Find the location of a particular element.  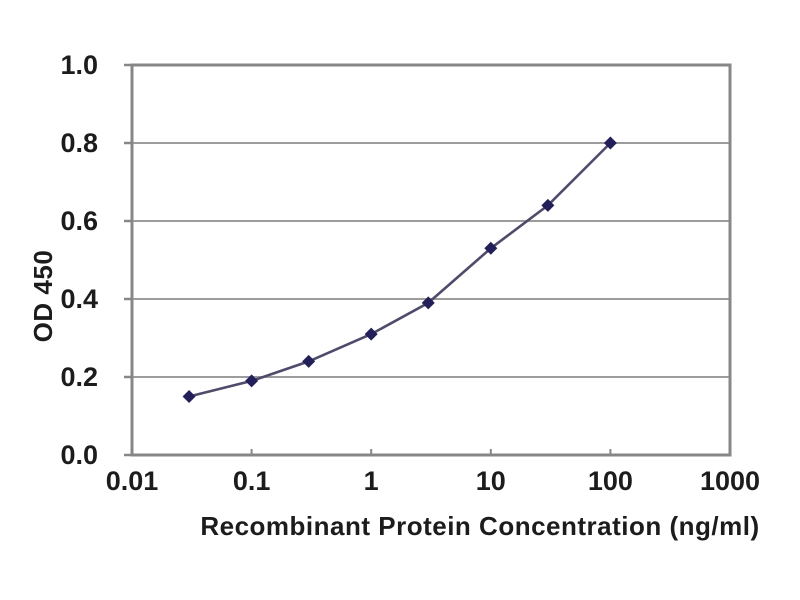

x-tick-label: 1000 is located at coordinates (730, 481).